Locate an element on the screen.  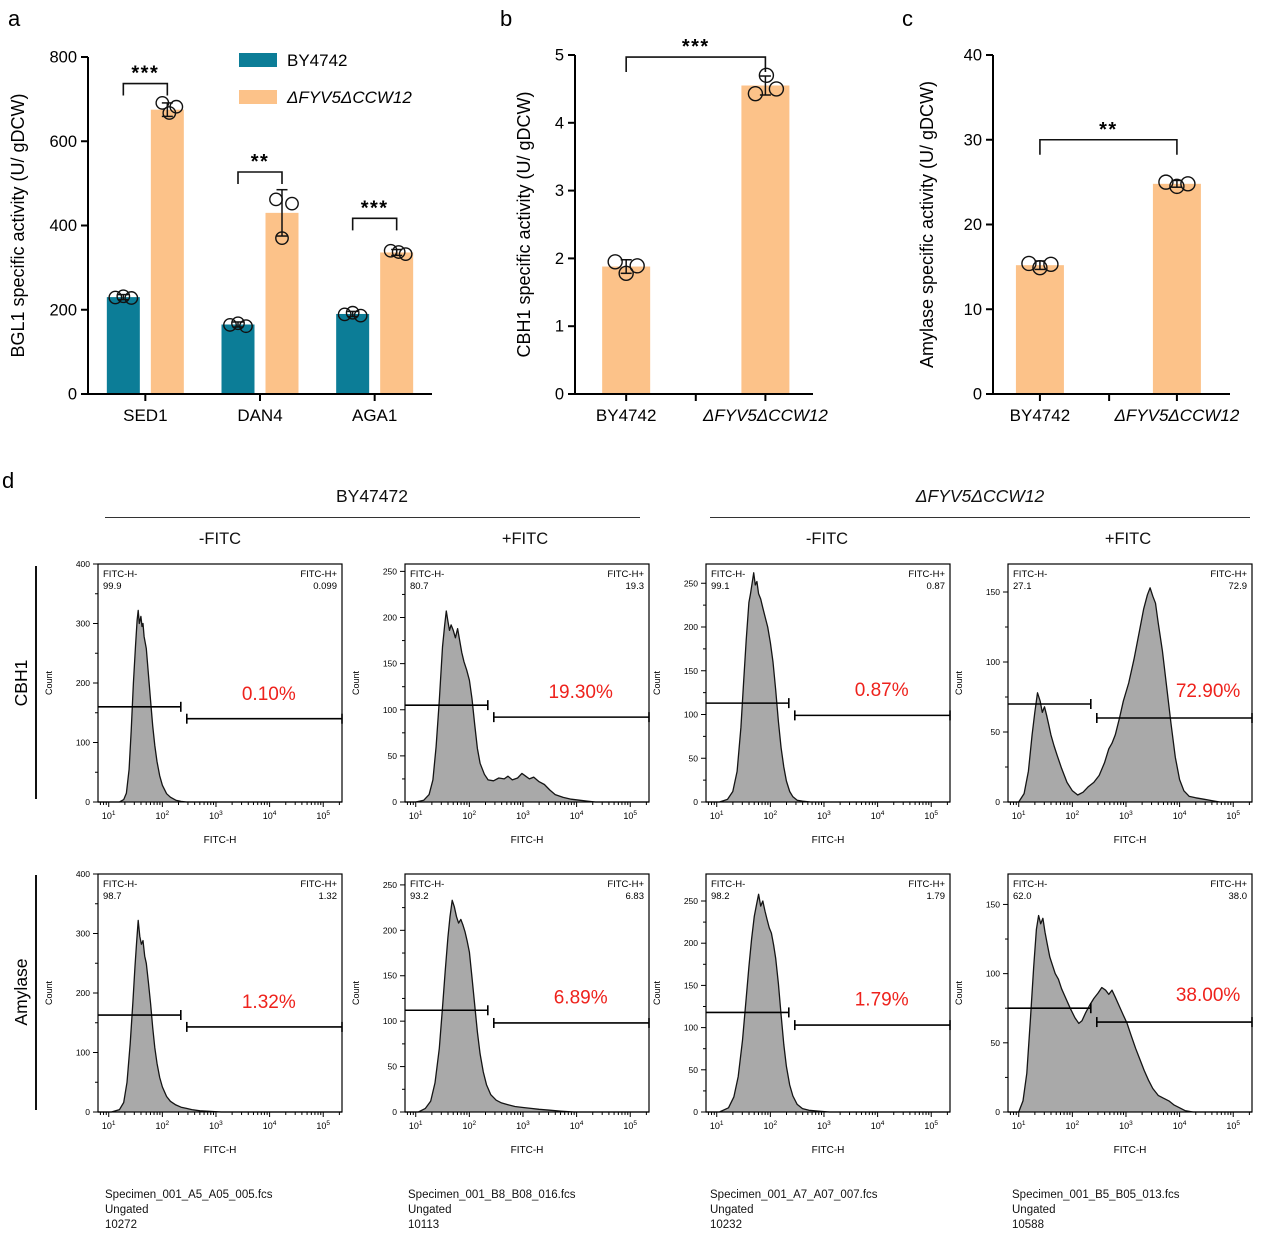
group-title-mutant: ΔFYV5ΔCCW12 is located at coordinates (980, 496).